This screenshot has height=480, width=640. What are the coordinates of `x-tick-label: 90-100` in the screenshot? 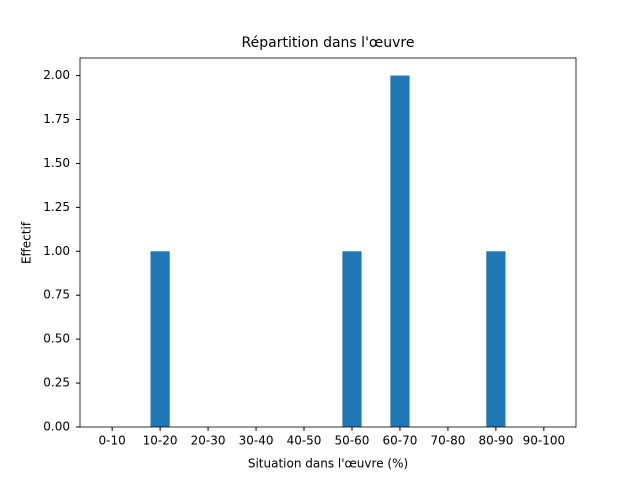 It's located at (544, 441).